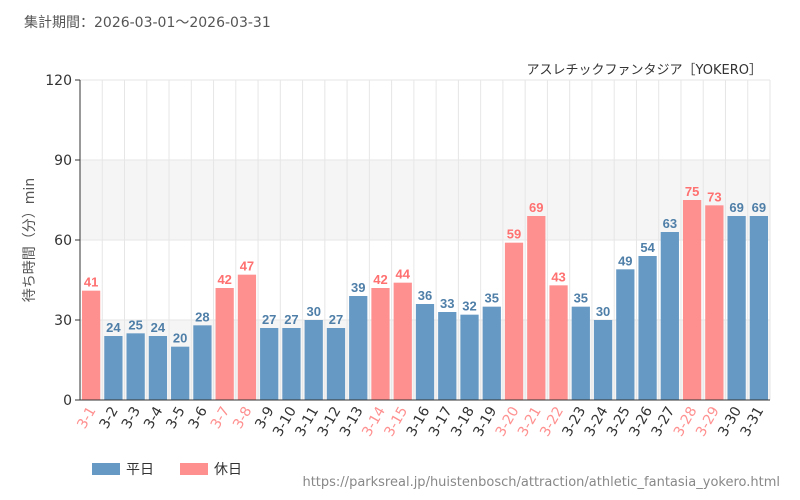  Describe the element at coordinates (58, 81) in the screenshot. I see `y-tick-label: 120` at that location.